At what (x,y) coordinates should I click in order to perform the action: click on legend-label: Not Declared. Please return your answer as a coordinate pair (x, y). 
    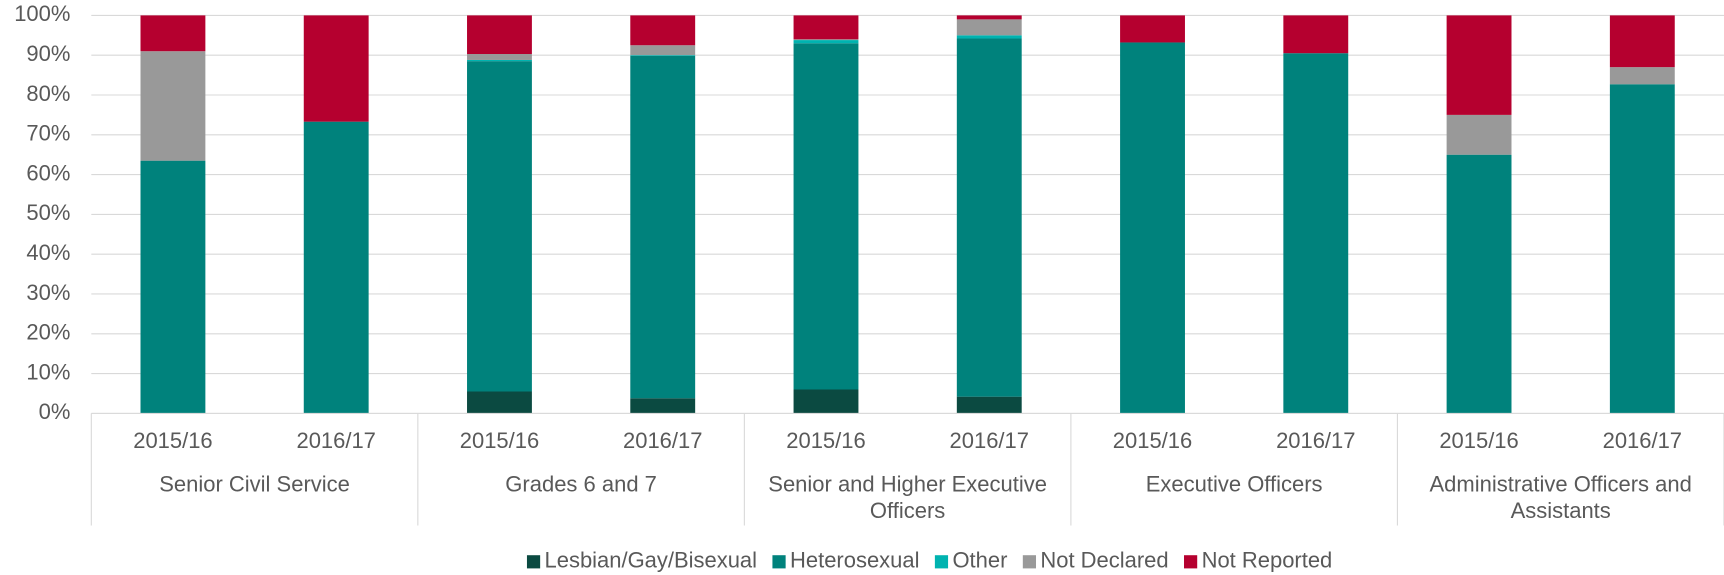
    Looking at the image, I should click on (1104, 560).